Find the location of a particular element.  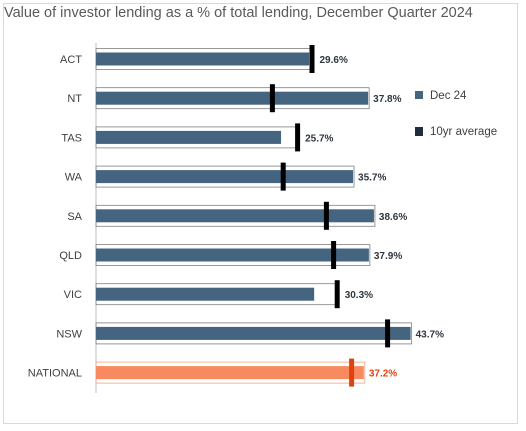

legend-label-10yr-average: 10yr average is located at coordinates (463, 132).